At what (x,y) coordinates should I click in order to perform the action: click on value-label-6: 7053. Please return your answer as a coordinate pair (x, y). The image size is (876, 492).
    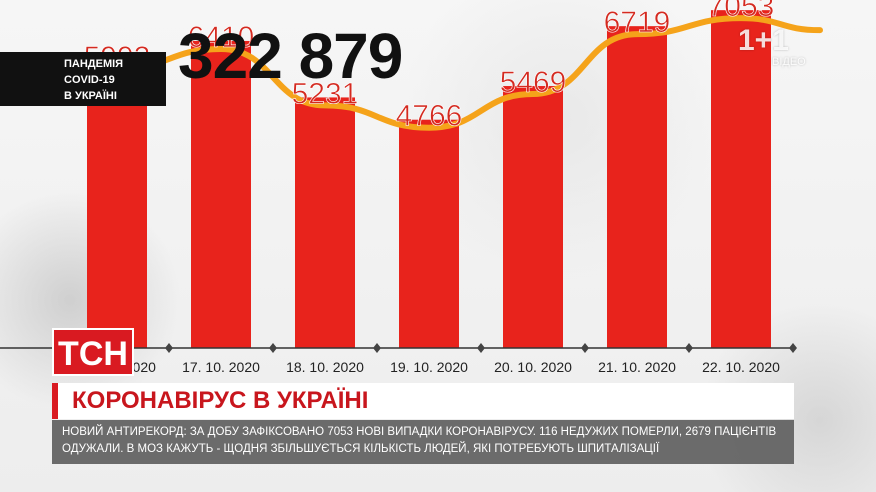
    Looking at the image, I should click on (741, 11).